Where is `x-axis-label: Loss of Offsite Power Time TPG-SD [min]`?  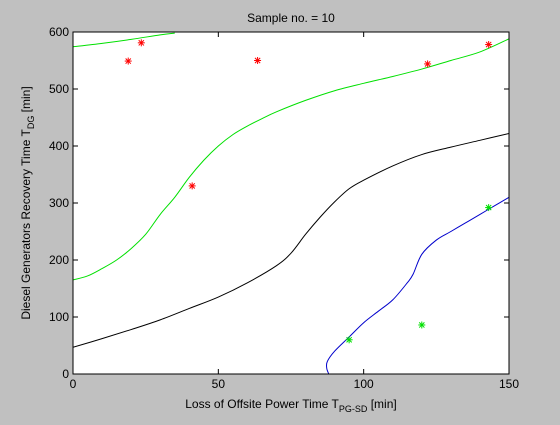 x-axis-label: Loss of Offsite Power Time TPG-SD [min] is located at coordinates (290, 405).